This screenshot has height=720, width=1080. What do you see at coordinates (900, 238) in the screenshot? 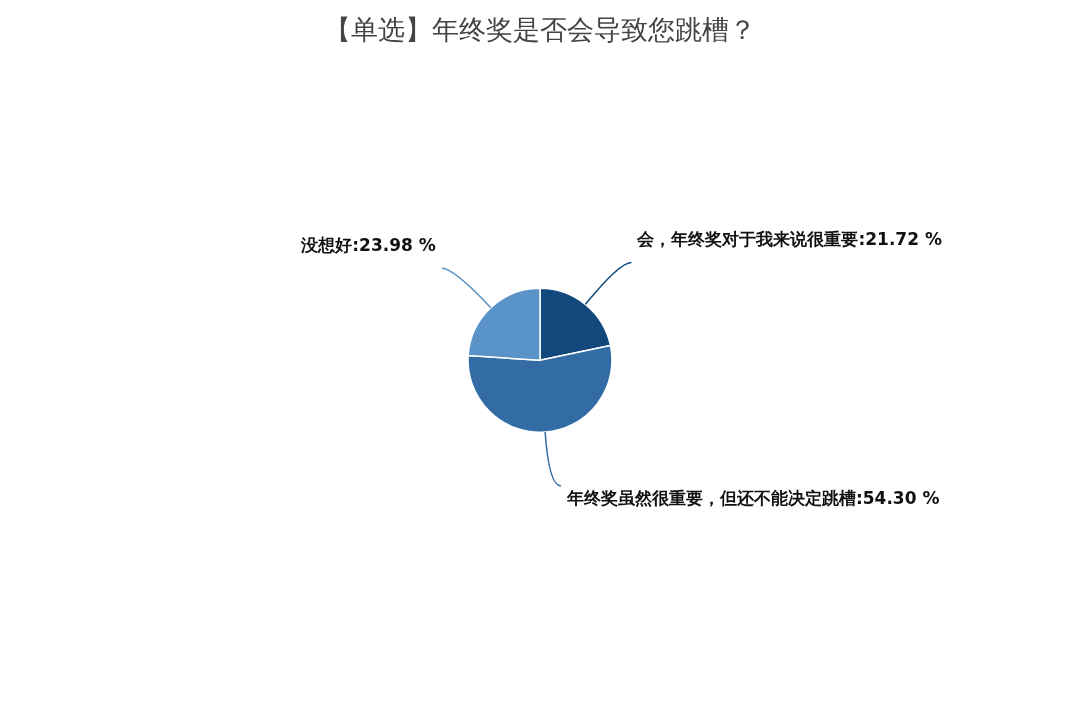
I see `data-label: :21.72 %` at bounding box center [900, 238].